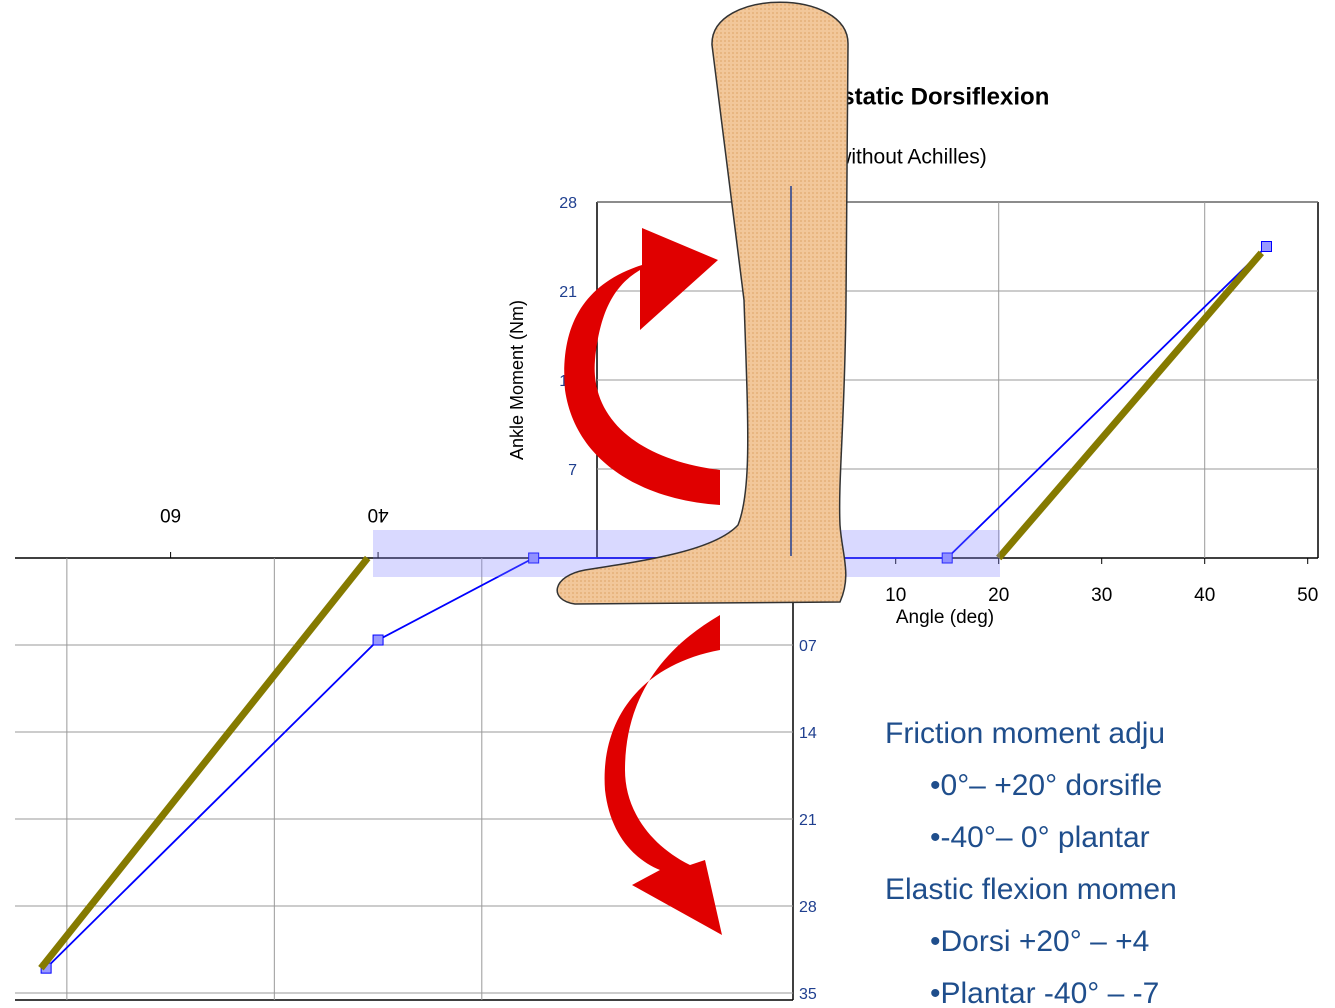 The width and height of the screenshot is (1335, 1008). Describe the element at coordinates (1046, 785) in the screenshot. I see `note-line: •0°– +20° dorsifle` at that location.